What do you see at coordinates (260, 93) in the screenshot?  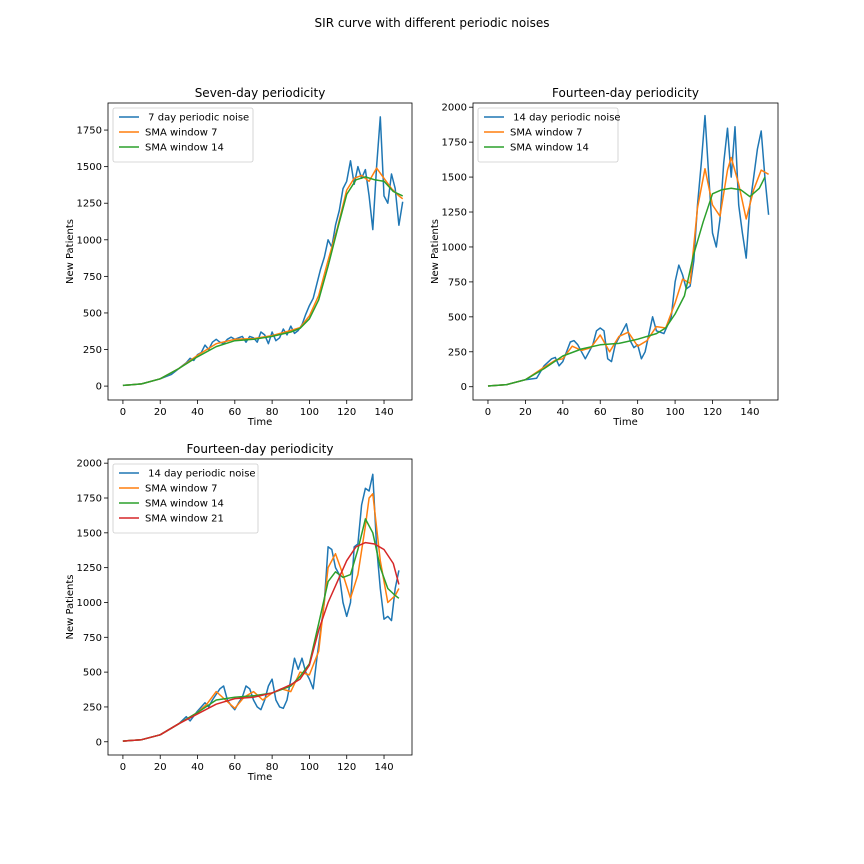 I see `chart-title: Seven-day periodicity` at bounding box center [260, 93].